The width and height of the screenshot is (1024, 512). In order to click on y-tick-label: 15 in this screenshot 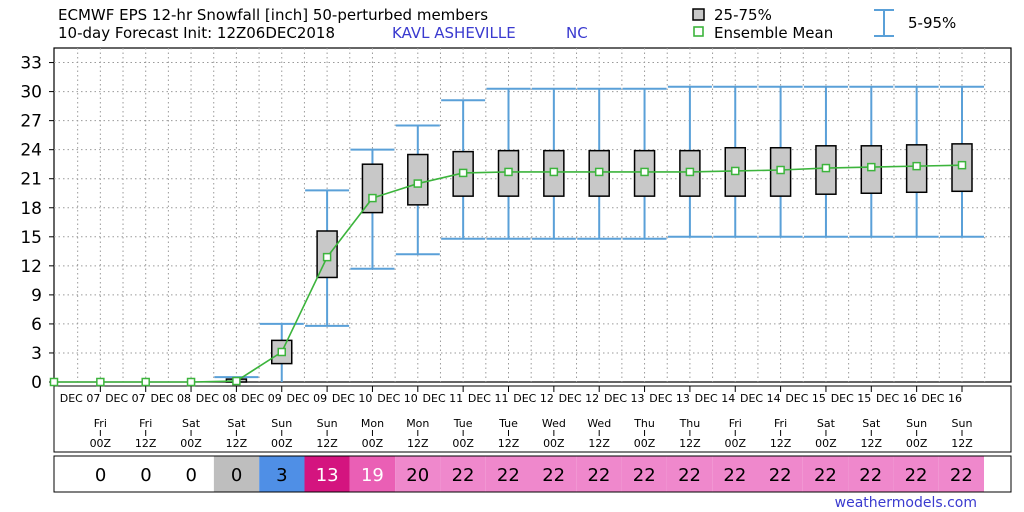, I will do `click(31, 238)`.